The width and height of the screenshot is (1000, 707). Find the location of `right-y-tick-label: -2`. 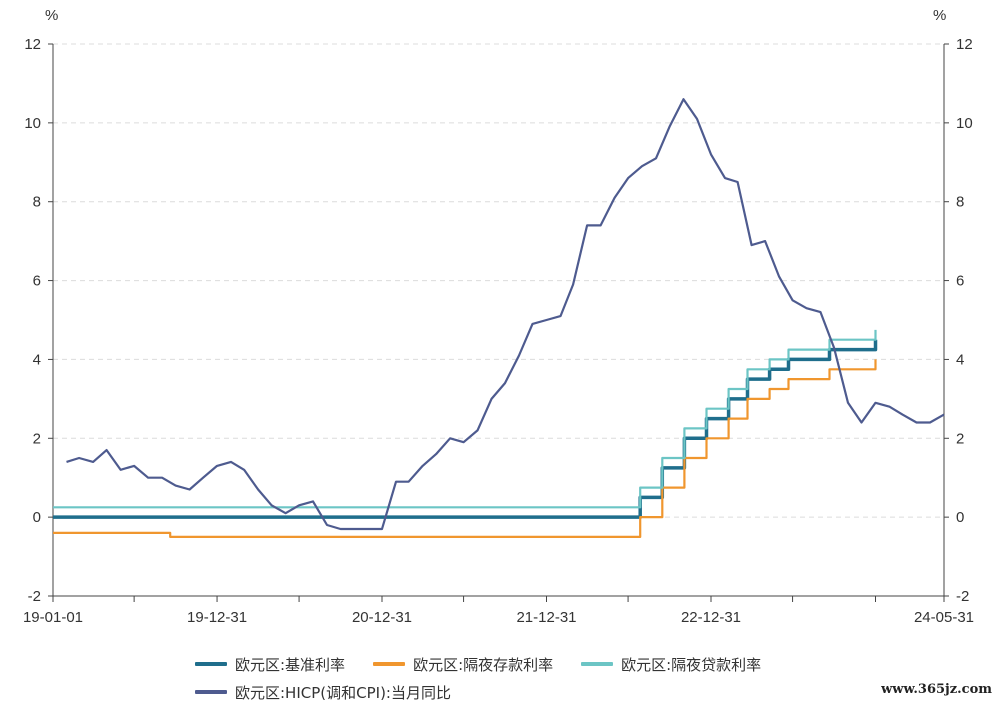

right-y-tick-label: -2 is located at coordinates (962, 596).